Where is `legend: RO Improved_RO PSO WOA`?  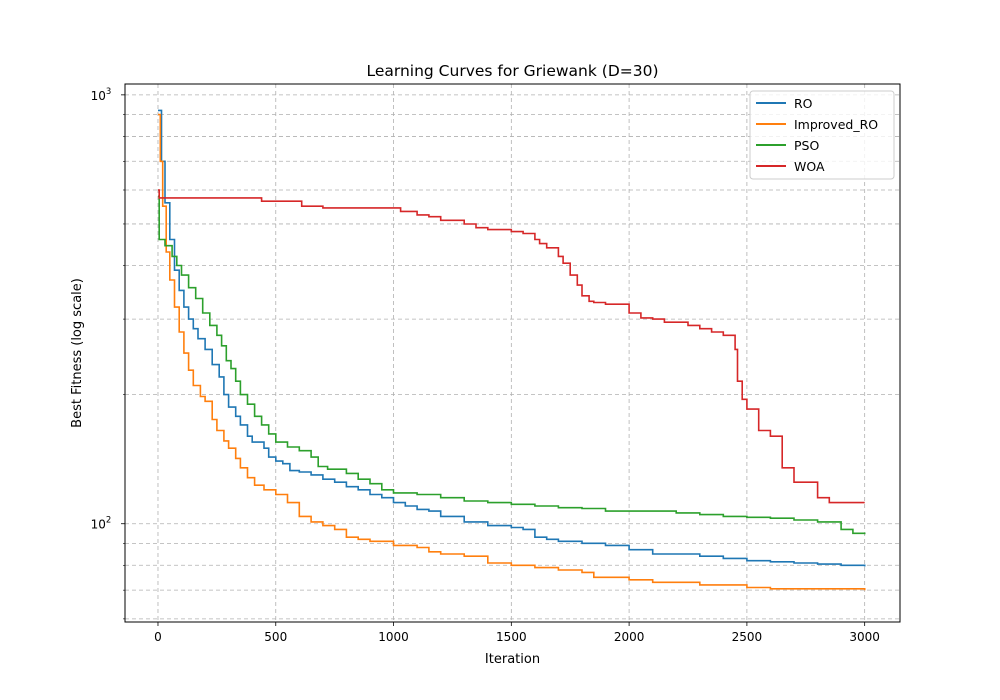 legend: RO Improved_RO PSO WOA is located at coordinates (822, 135).